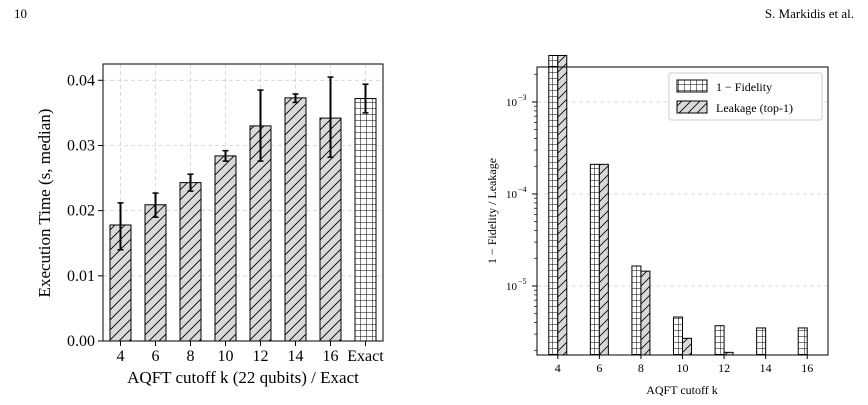  Describe the element at coordinates (156, 356) in the screenshot. I see `left-xtick-label: 6` at that location.